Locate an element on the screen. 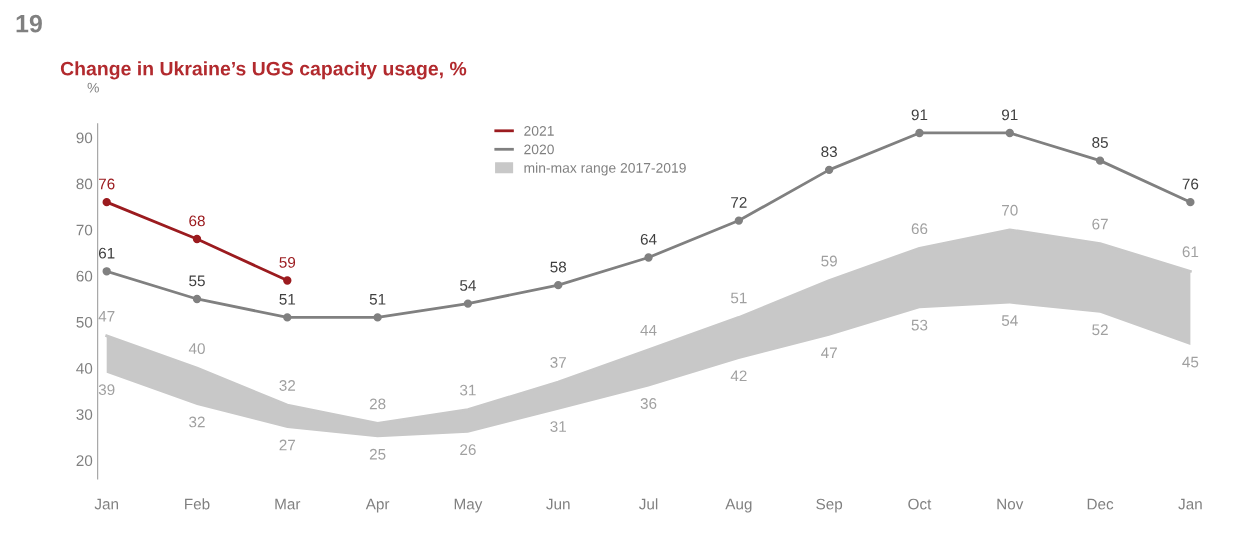  data-label: 55 is located at coordinates (197, 281).